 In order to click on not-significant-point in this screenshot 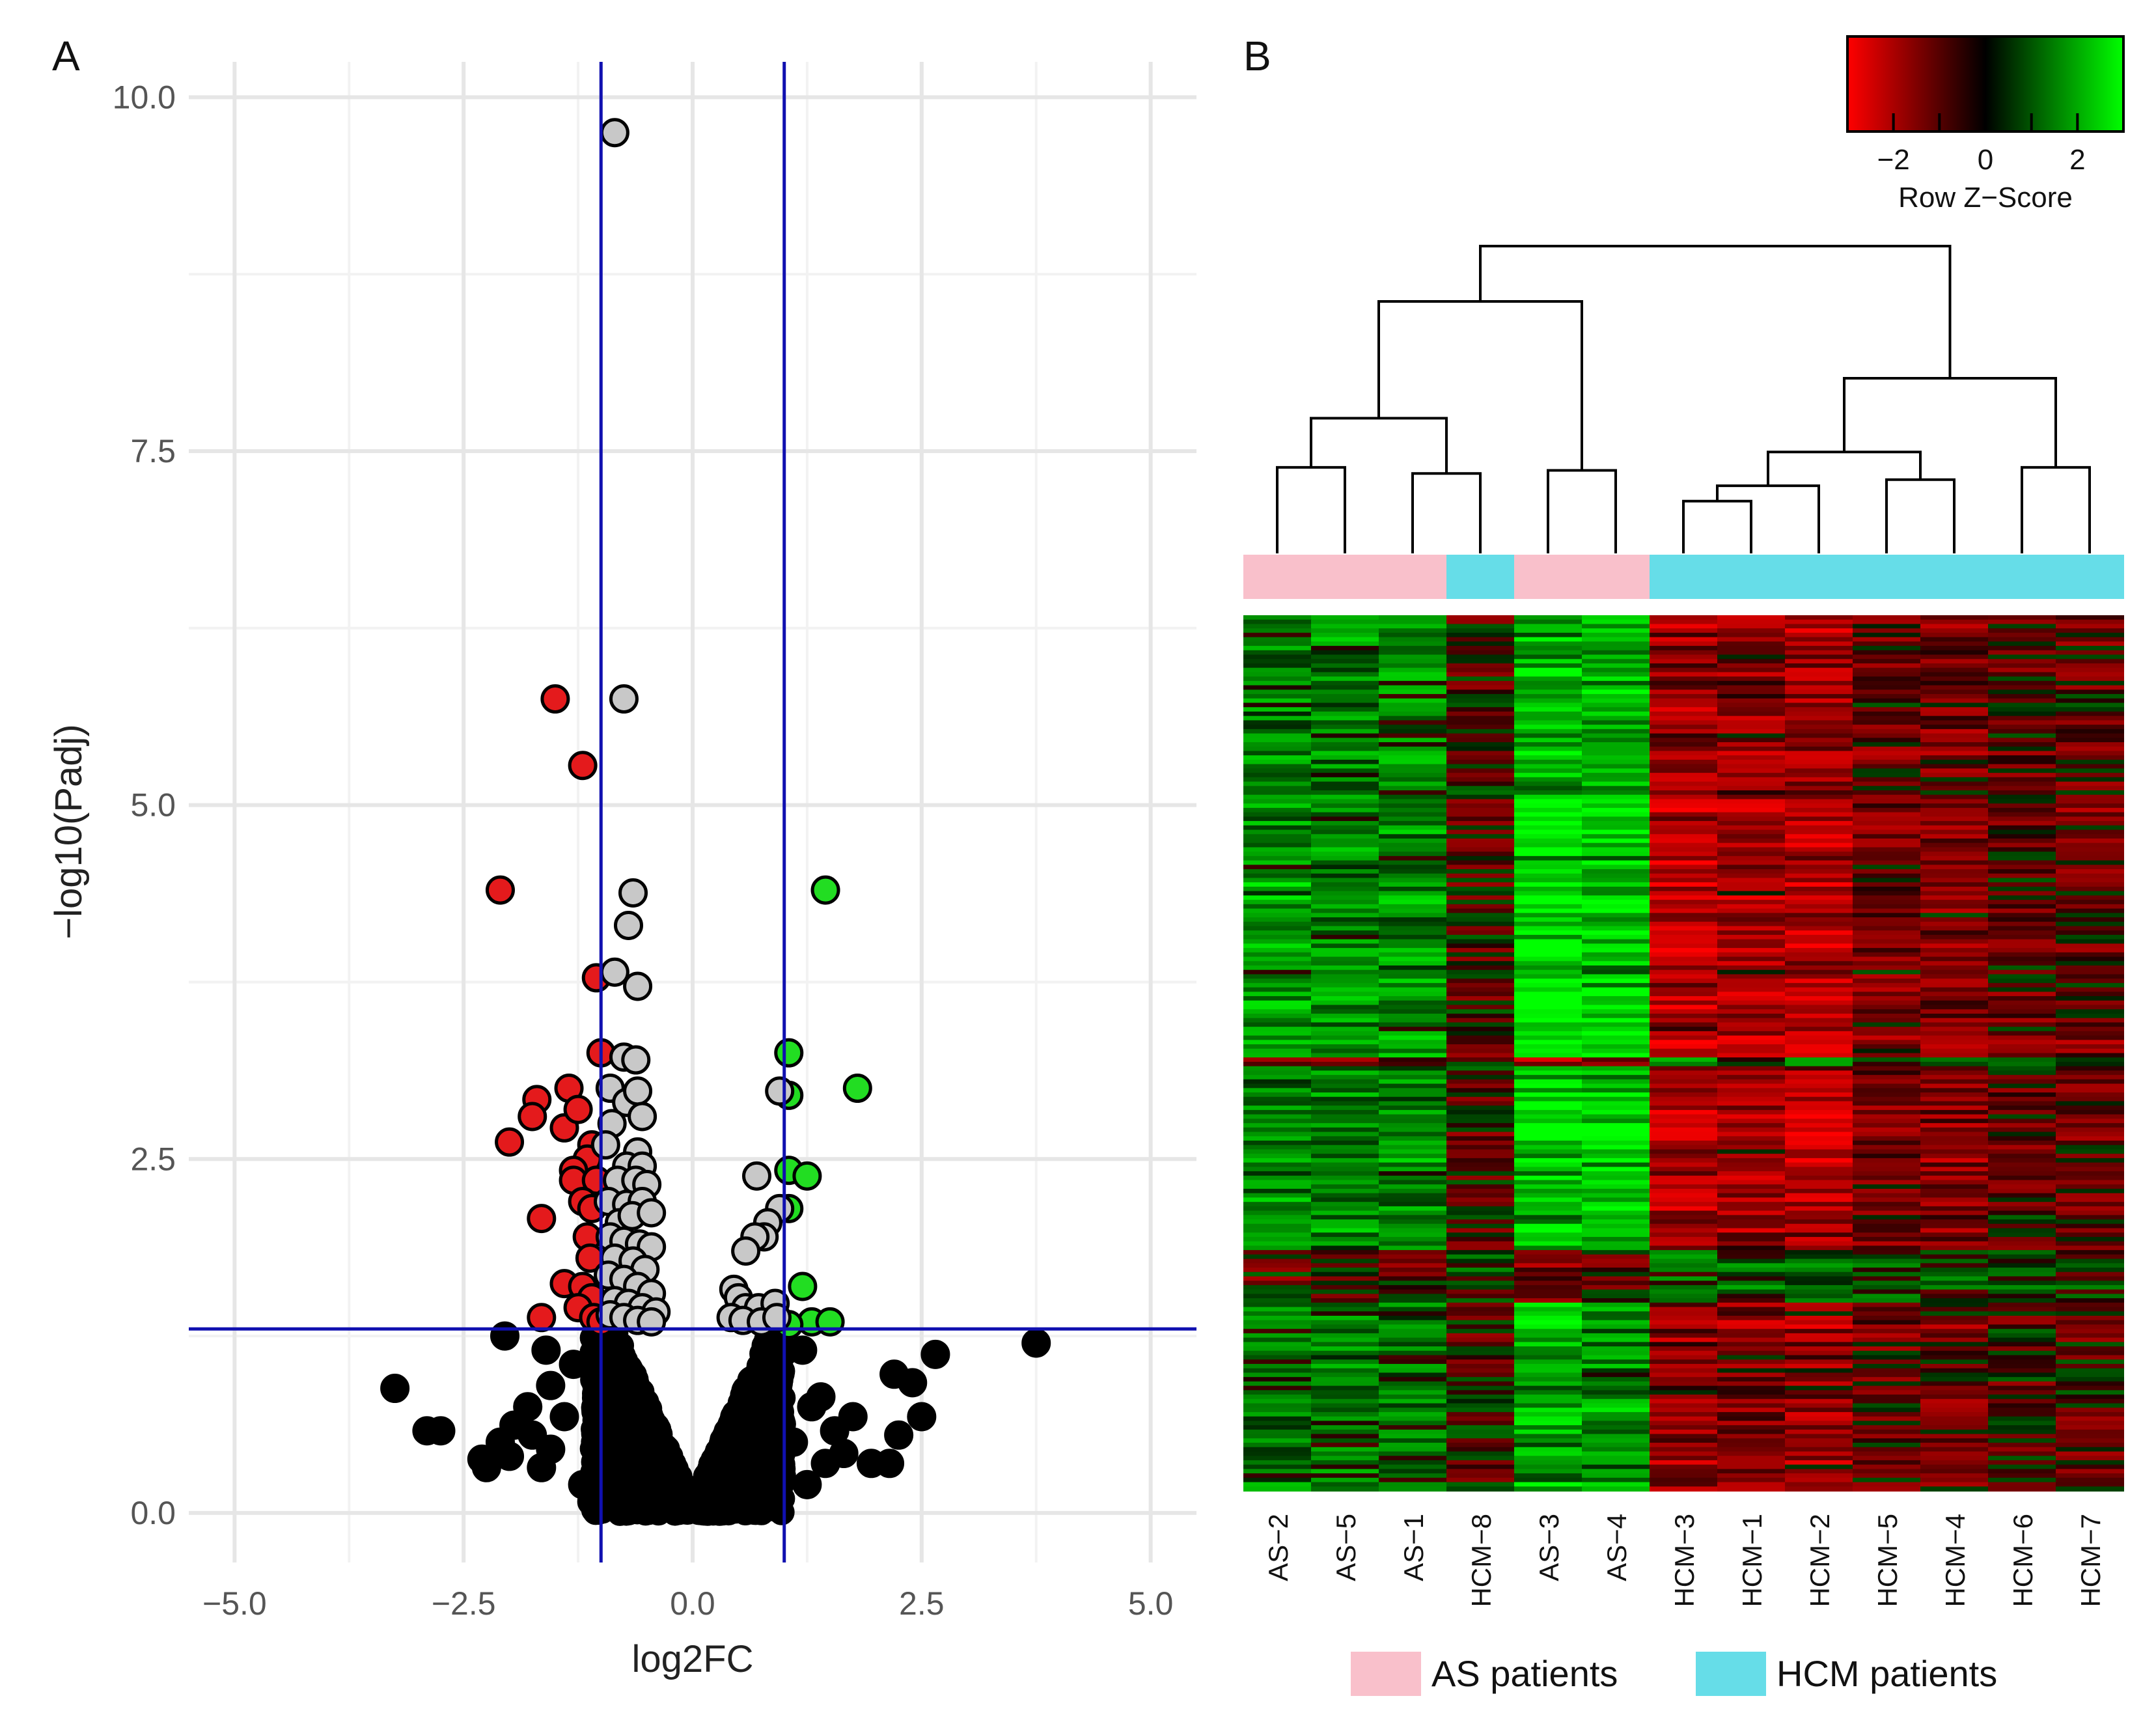, I will do `click(922, 1417)`.